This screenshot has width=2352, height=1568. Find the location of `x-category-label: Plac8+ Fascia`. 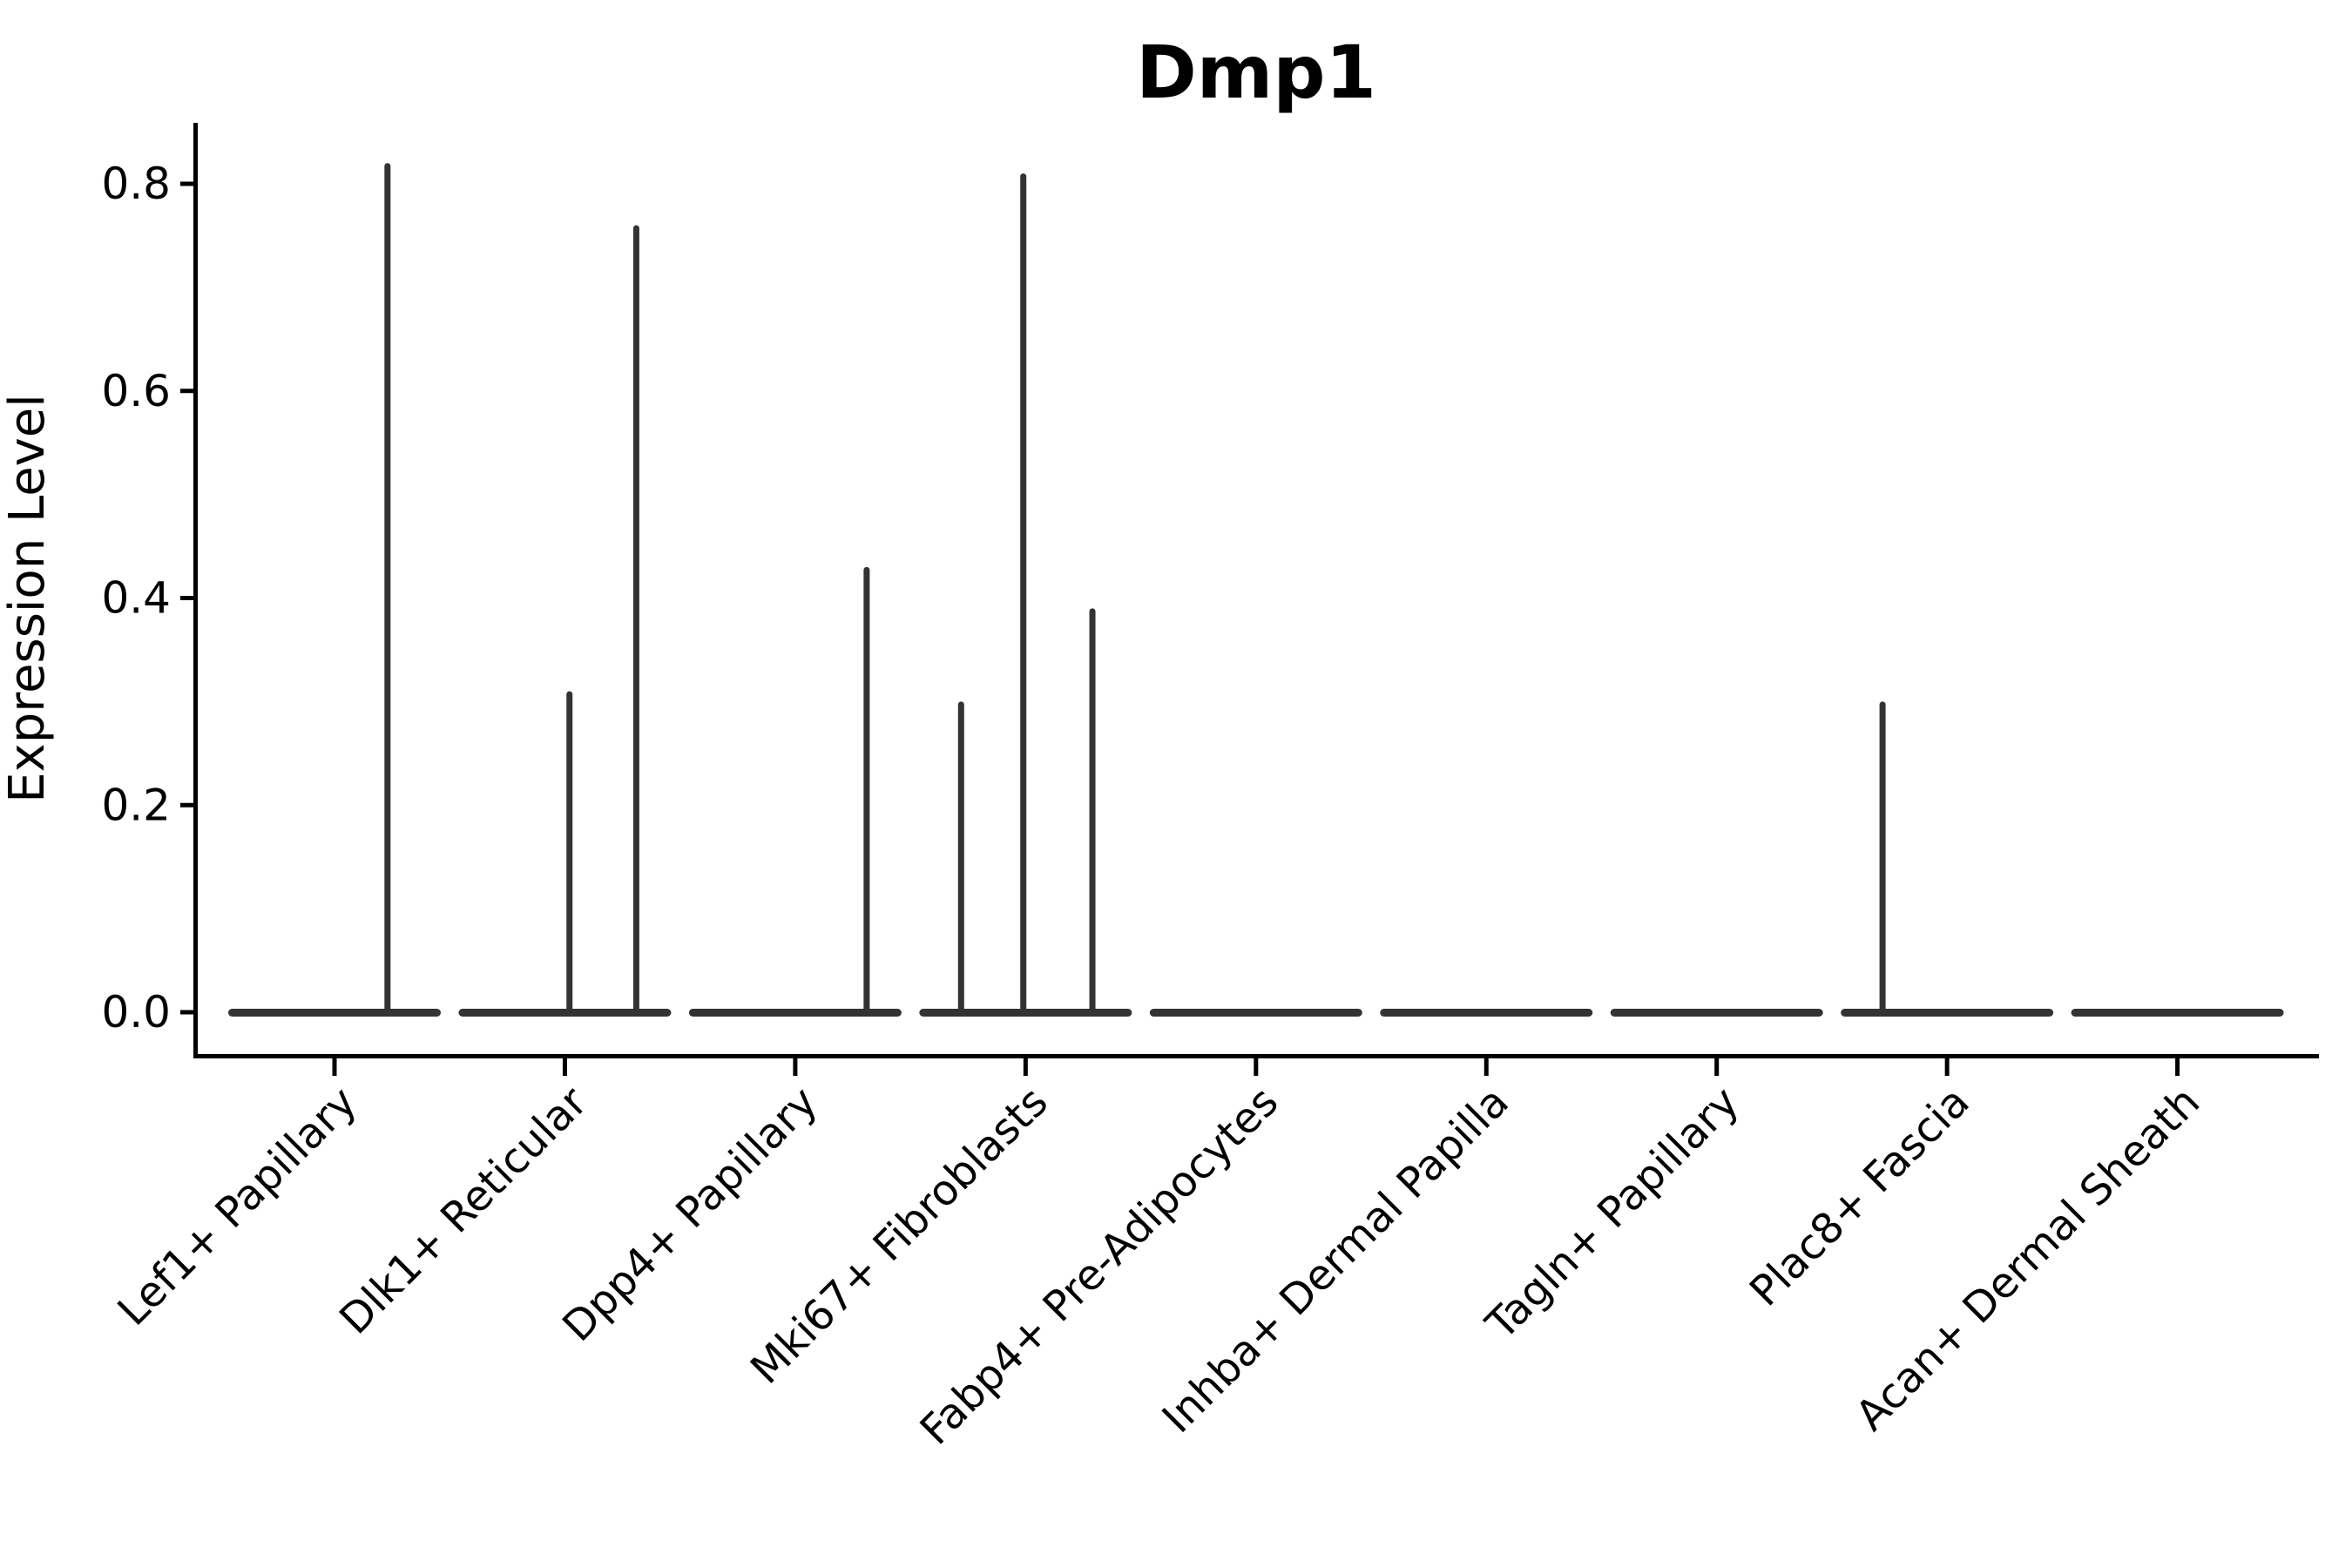

x-category-label: Plac8+ Fascia is located at coordinates (1859, 1197).